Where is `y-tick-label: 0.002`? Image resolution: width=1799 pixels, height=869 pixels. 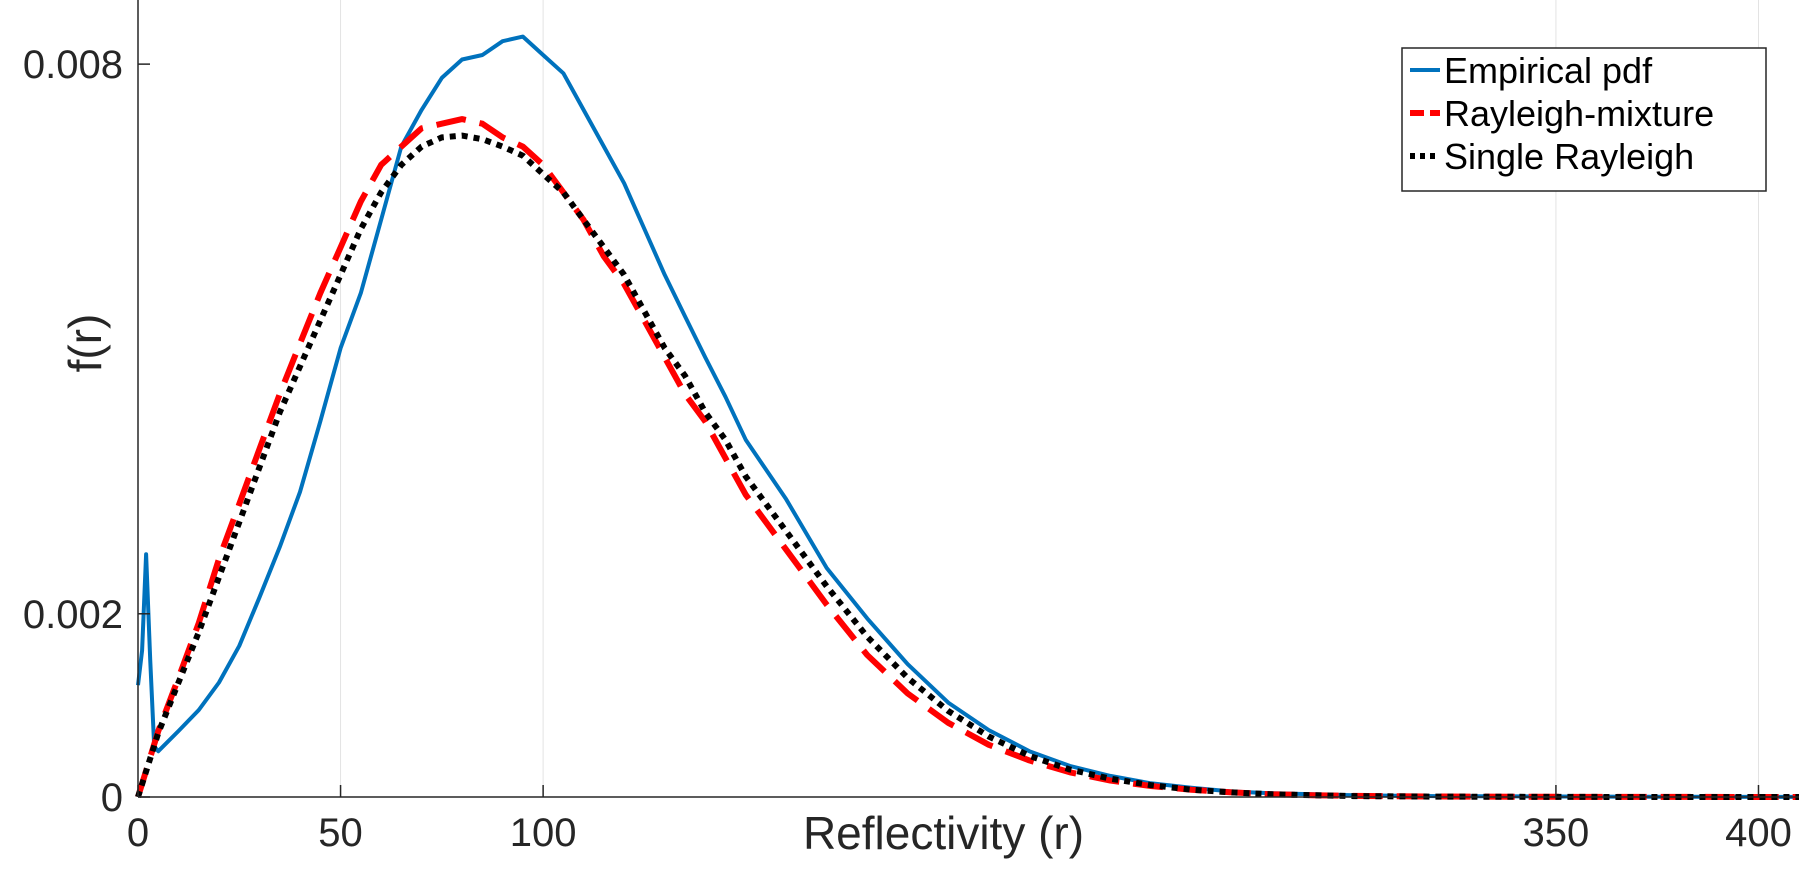
y-tick-label: 0.002 is located at coordinates (73, 615).